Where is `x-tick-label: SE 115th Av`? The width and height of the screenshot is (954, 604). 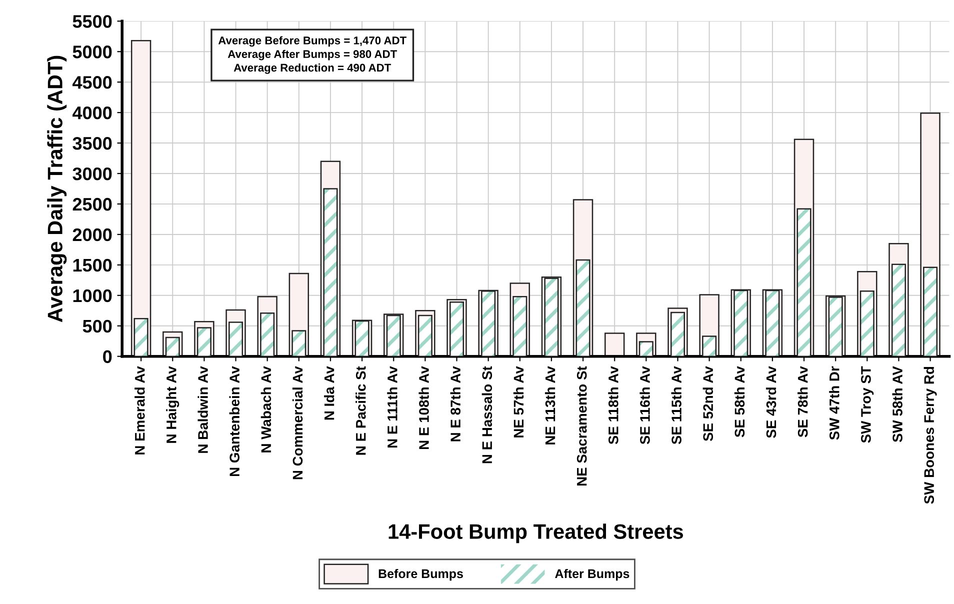
x-tick-label: SE 115th Av is located at coordinates (676, 405).